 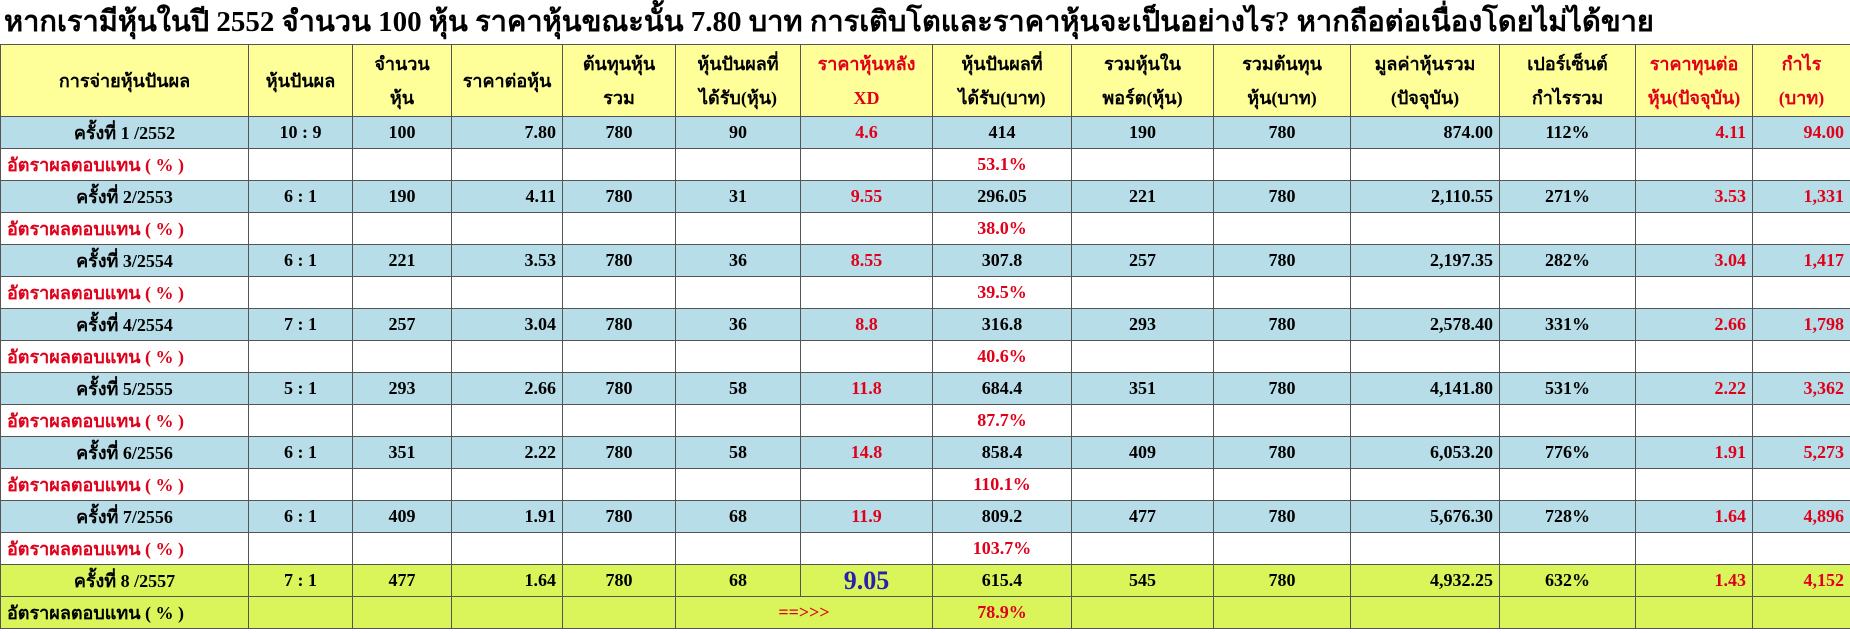 What do you see at coordinates (124, 80) in the screenshot?
I see `header-cell: การจ่ายหุ้นปันผล` at bounding box center [124, 80].